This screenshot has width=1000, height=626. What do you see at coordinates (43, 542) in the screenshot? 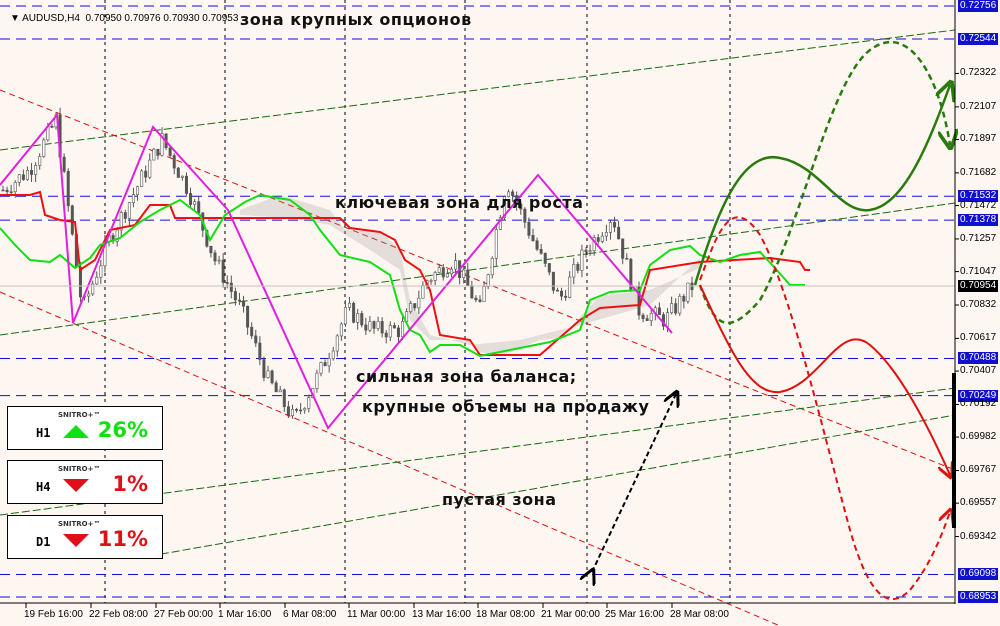
I see `timeframe-label: D1` at bounding box center [43, 542].